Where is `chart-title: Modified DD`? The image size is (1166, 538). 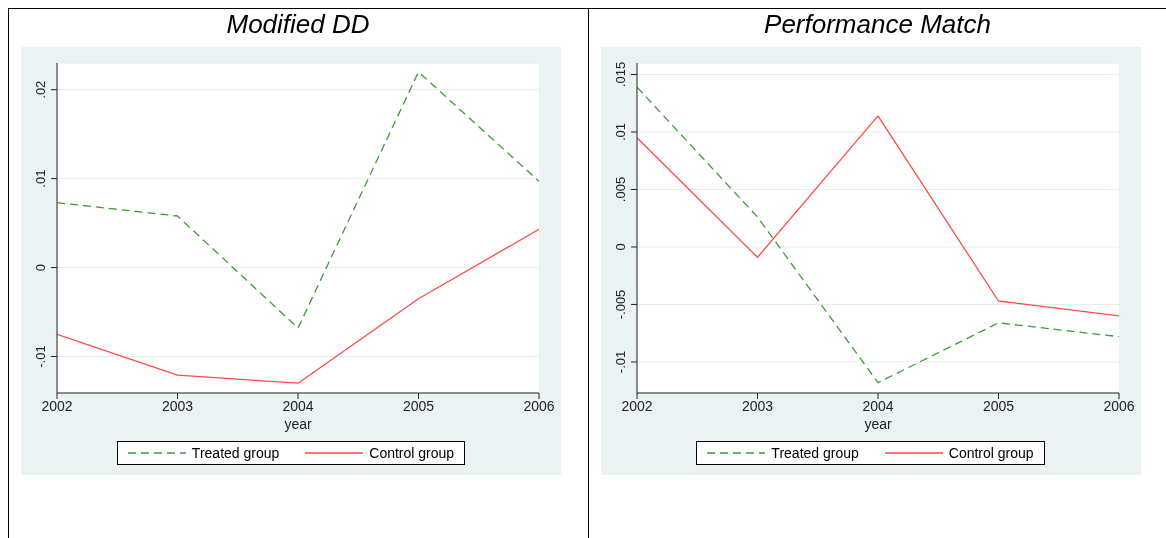
chart-title: Modified DD is located at coordinates (298, 25).